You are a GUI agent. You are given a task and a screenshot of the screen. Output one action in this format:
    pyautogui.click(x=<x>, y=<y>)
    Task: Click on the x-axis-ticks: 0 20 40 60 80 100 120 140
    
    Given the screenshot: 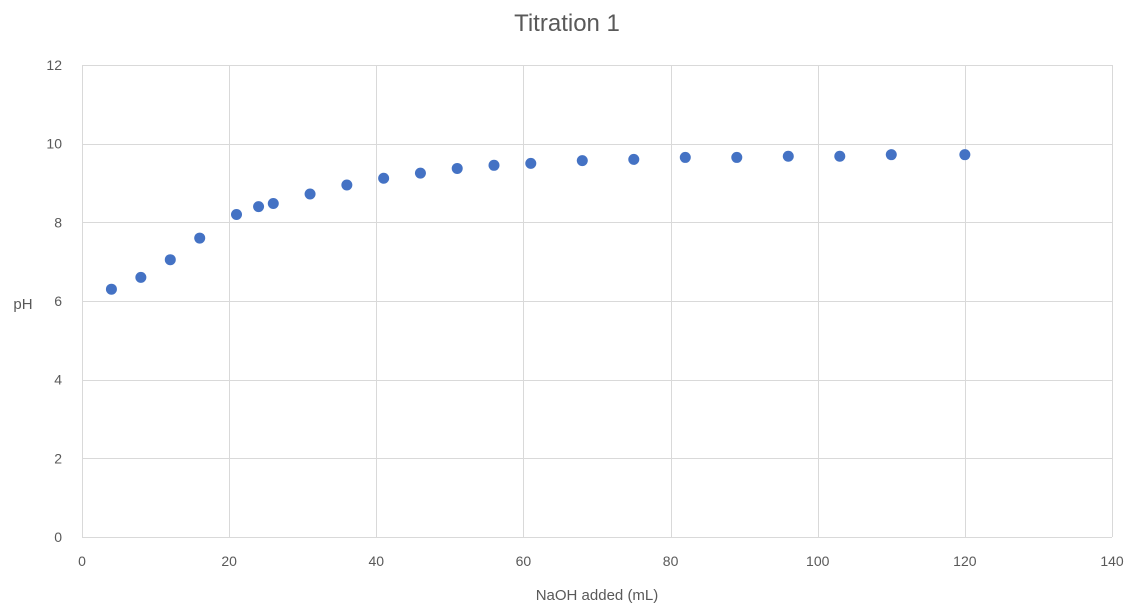 What is the action you would take?
    pyautogui.click(x=601, y=561)
    